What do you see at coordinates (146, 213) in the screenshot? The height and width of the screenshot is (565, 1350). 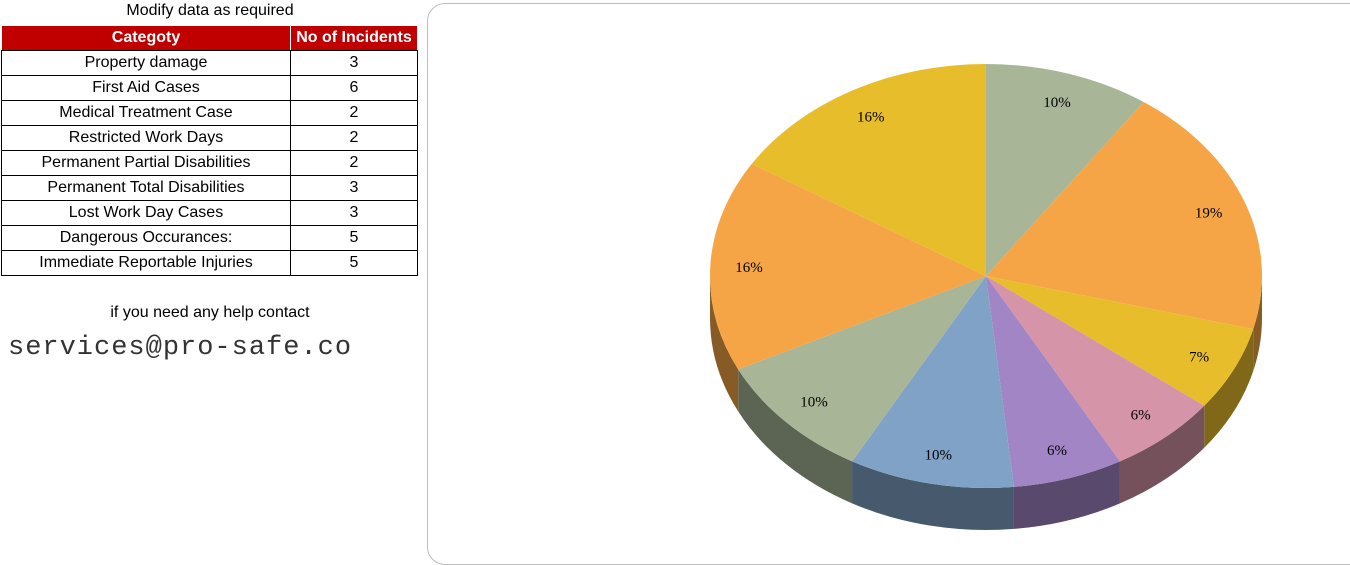 I see `category-cell: Lost Work Day Cases` at bounding box center [146, 213].